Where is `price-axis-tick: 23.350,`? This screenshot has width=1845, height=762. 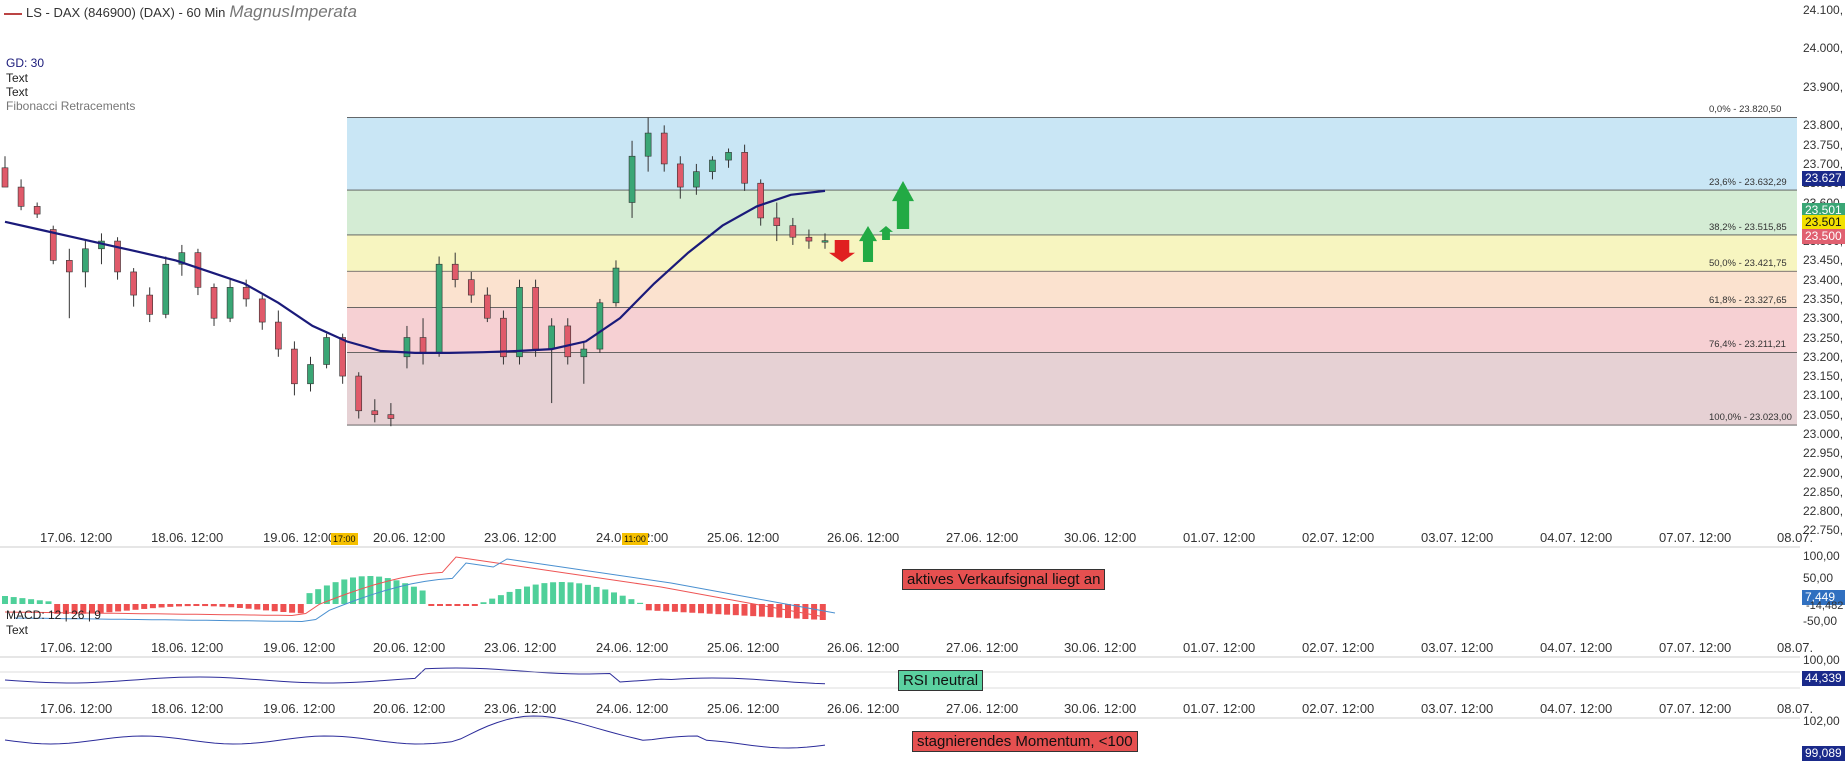
price-axis-tick: 23.350, is located at coordinates (1823, 298).